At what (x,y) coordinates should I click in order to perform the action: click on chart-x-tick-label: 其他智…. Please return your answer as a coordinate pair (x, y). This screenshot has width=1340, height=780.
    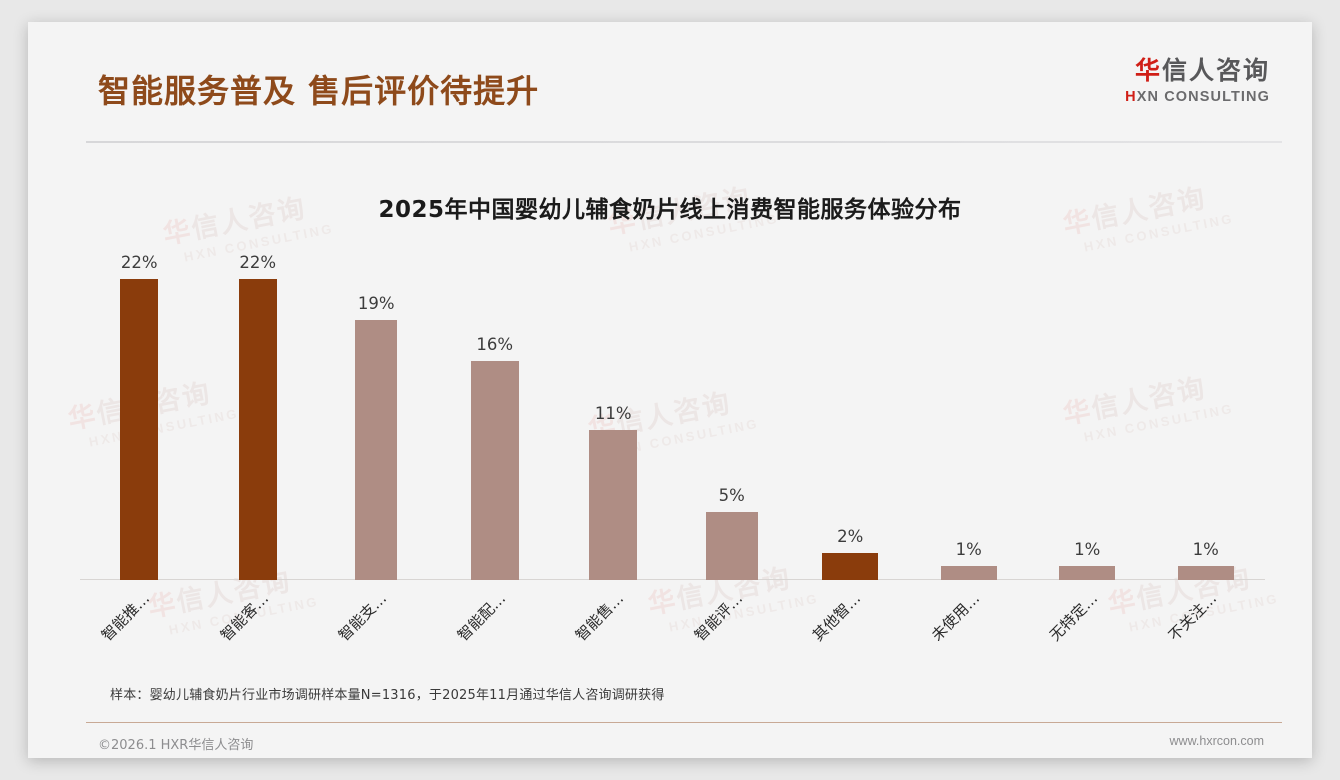
    Looking at the image, I should click on (837, 617).